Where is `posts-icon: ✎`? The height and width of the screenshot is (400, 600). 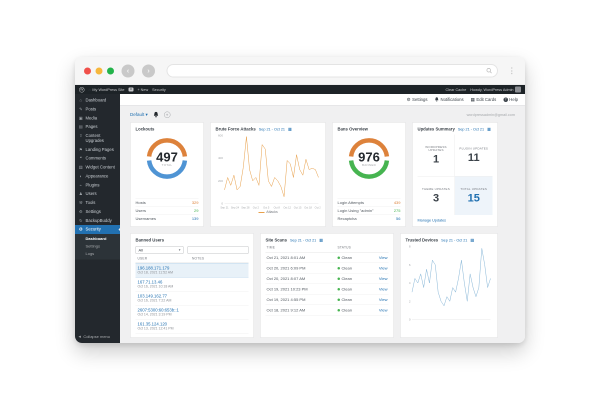
posts-icon: ✎ is located at coordinates (81, 109).